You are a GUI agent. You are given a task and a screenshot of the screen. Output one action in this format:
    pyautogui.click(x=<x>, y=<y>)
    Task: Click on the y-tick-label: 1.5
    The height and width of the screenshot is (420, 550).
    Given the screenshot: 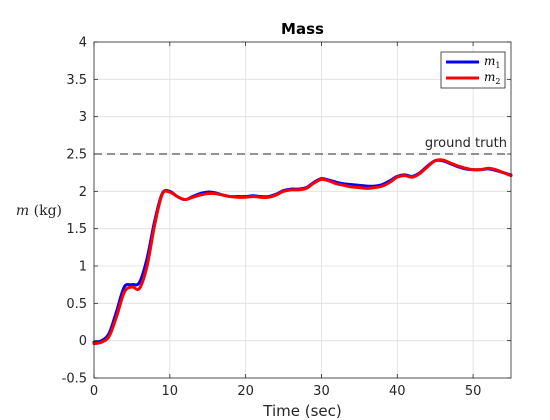 What is the action you would take?
    pyautogui.click(x=76, y=229)
    